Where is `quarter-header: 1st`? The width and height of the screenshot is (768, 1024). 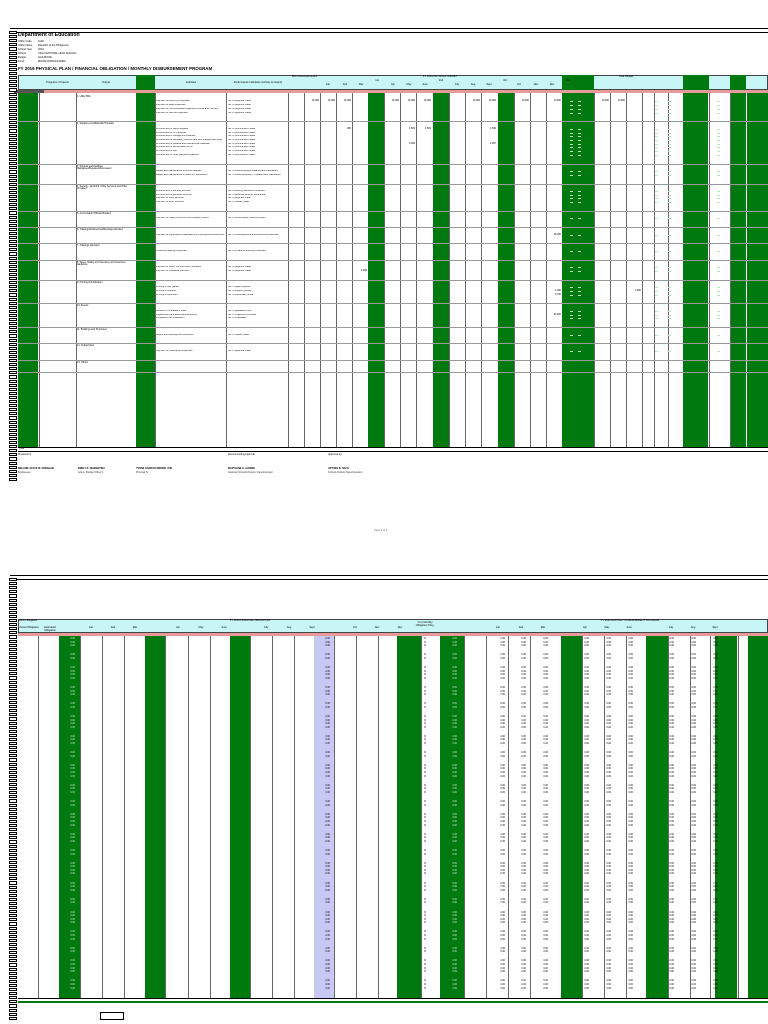 quarter-header: 1st is located at coordinates (377, 80).